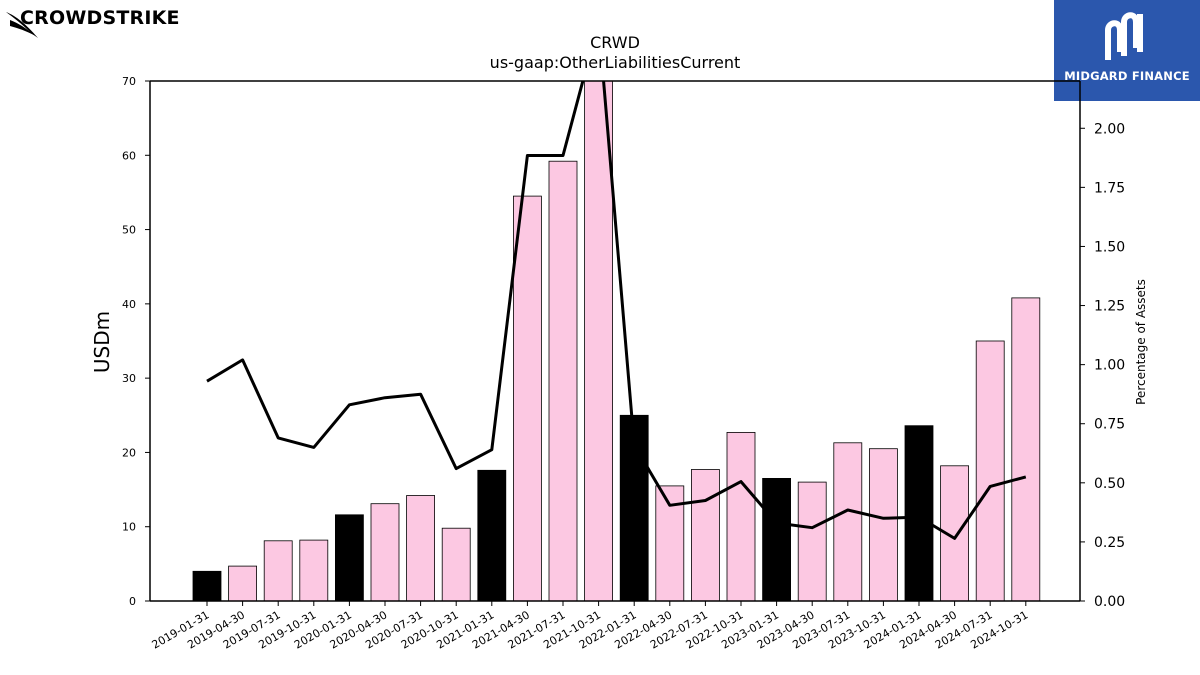 This screenshot has width=1200, height=675. I want to click on y2-tick-label: 1.25, so click(1109, 307).